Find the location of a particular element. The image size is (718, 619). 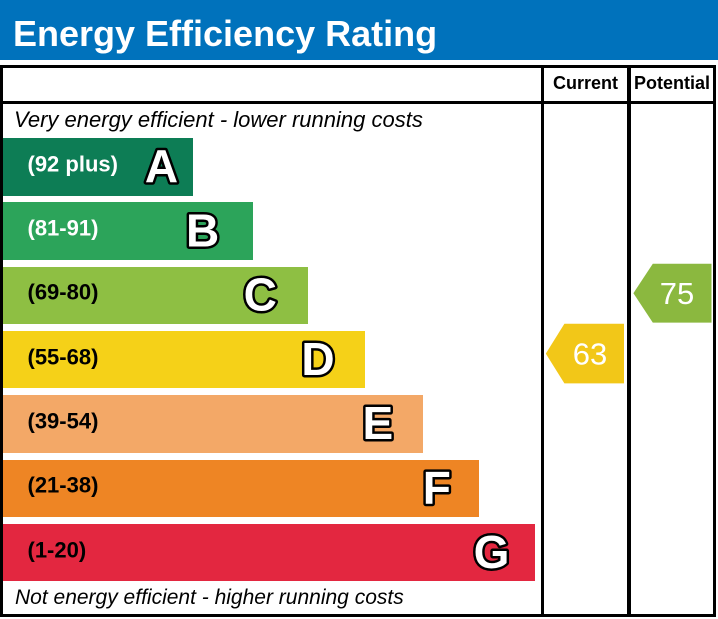

svg-text: C is located at coordinates (260, 295).